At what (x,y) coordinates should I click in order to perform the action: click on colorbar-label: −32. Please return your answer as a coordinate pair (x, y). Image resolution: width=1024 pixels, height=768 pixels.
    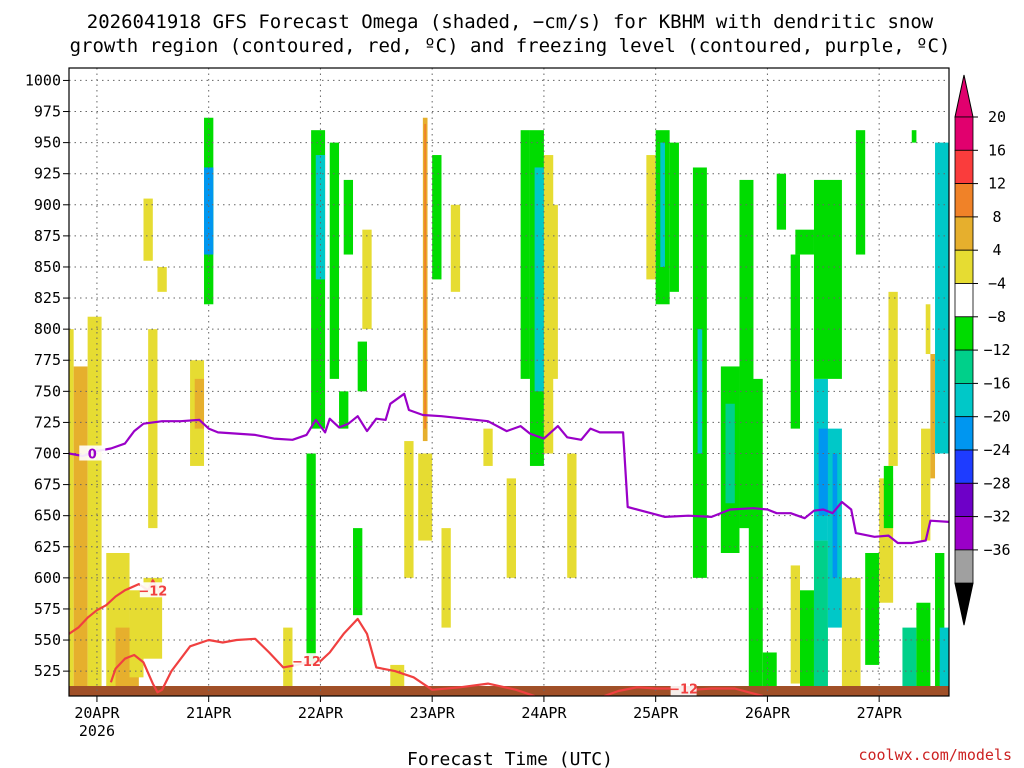
    Looking at the image, I should click on (996, 517).